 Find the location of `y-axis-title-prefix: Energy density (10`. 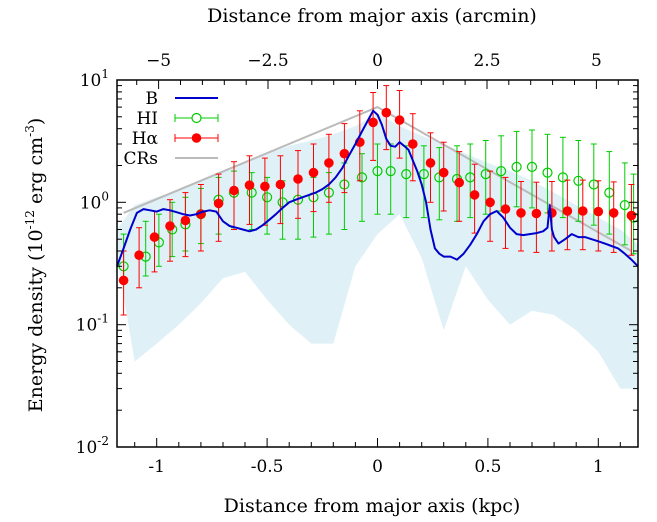

y-axis-title-prefix: Energy density (10 is located at coordinates (36, 320).